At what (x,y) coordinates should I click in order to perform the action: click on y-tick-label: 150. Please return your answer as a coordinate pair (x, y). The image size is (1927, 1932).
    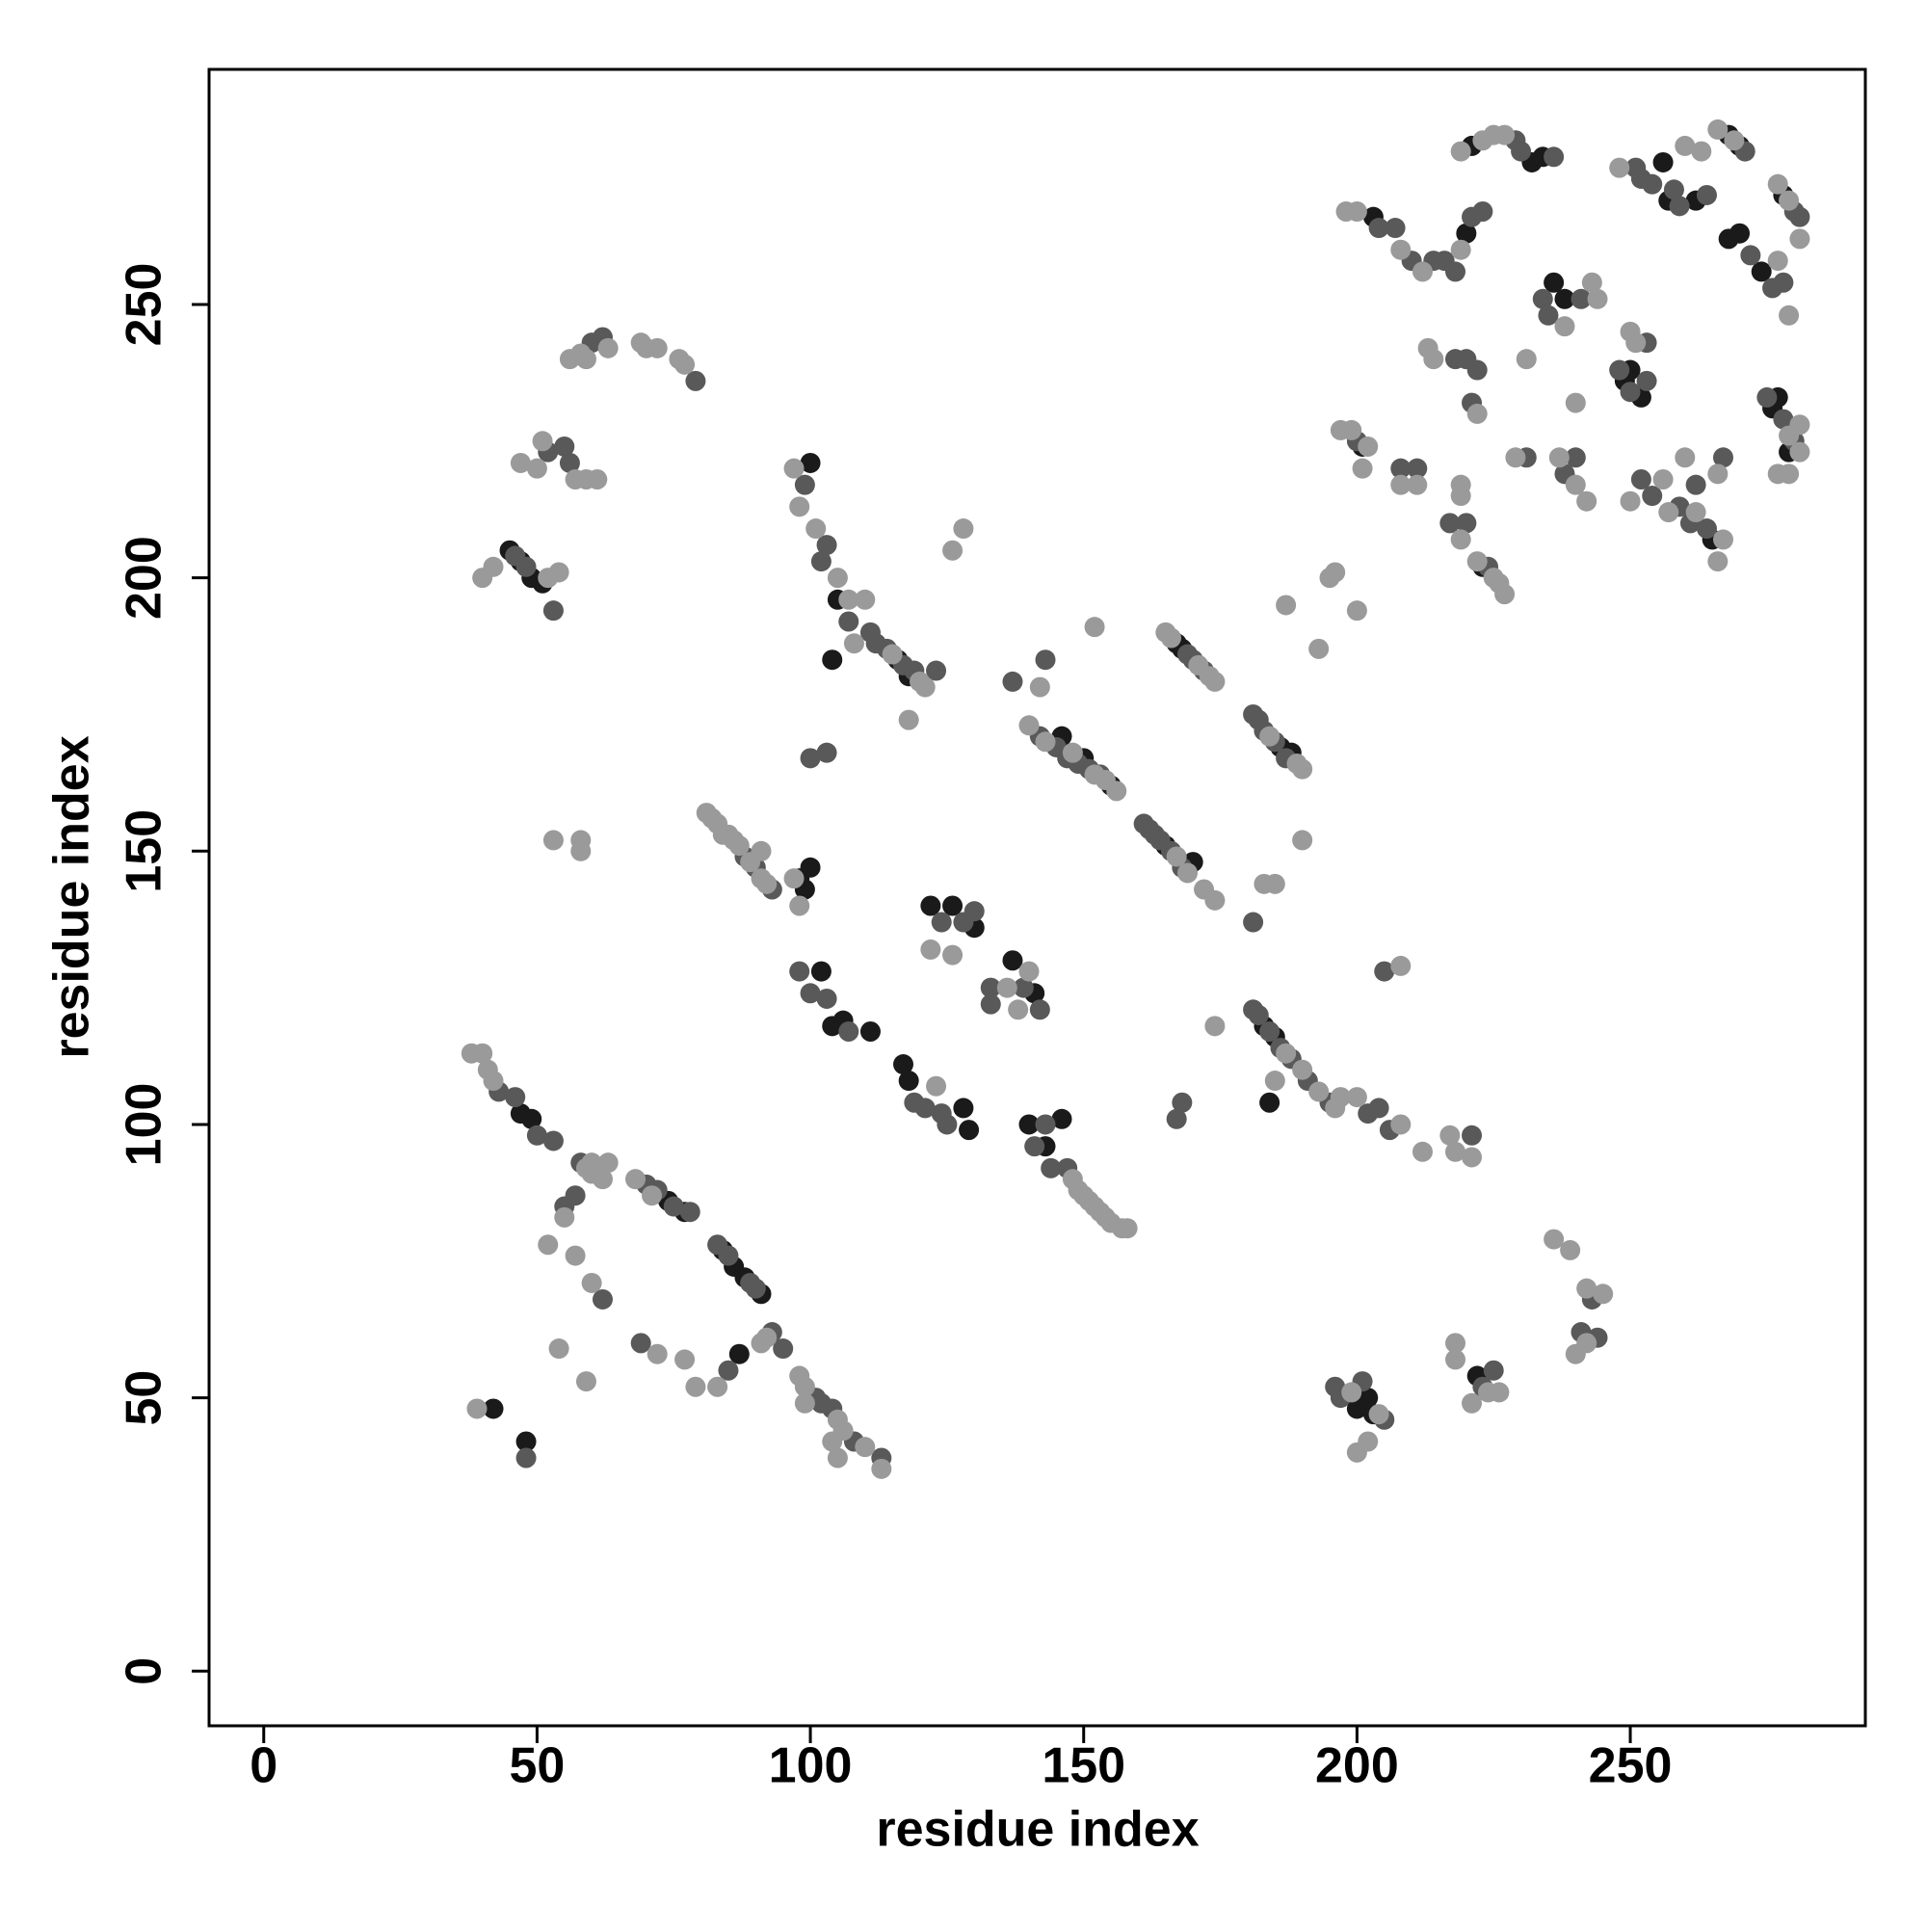
    Looking at the image, I should click on (144, 851).